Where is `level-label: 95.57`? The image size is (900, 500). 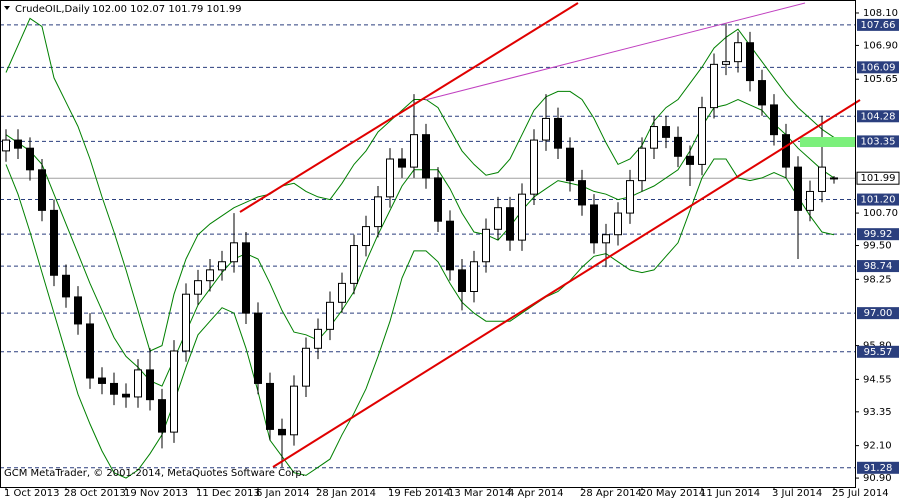
level-label: 95.57 is located at coordinates (878, 352).